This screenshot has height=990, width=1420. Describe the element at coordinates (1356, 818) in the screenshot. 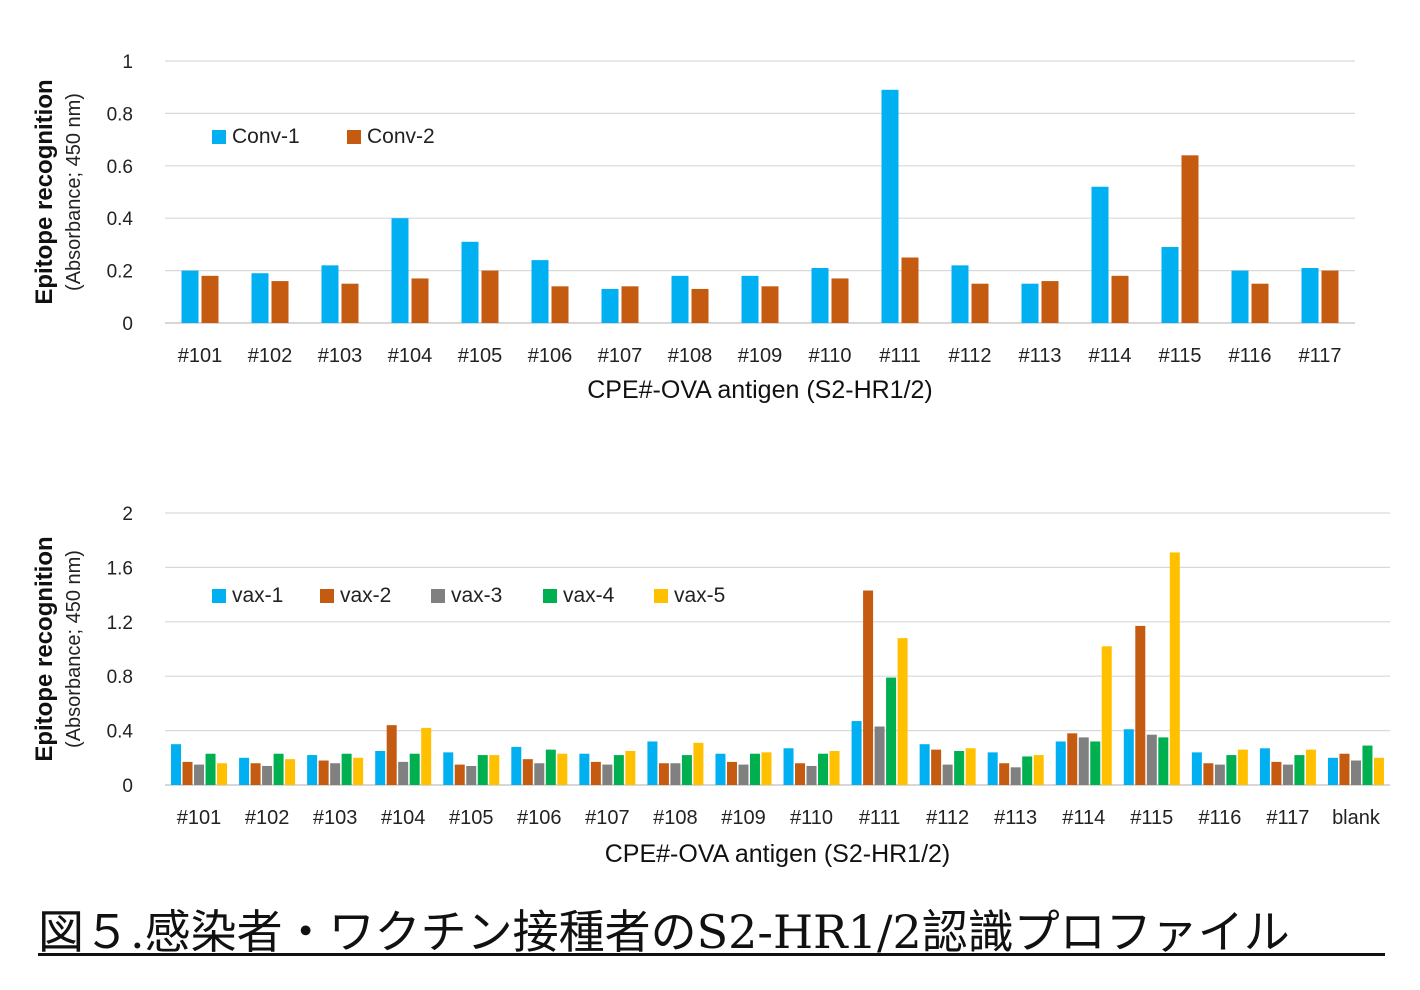

I see `x-category-label: blank` at that location.